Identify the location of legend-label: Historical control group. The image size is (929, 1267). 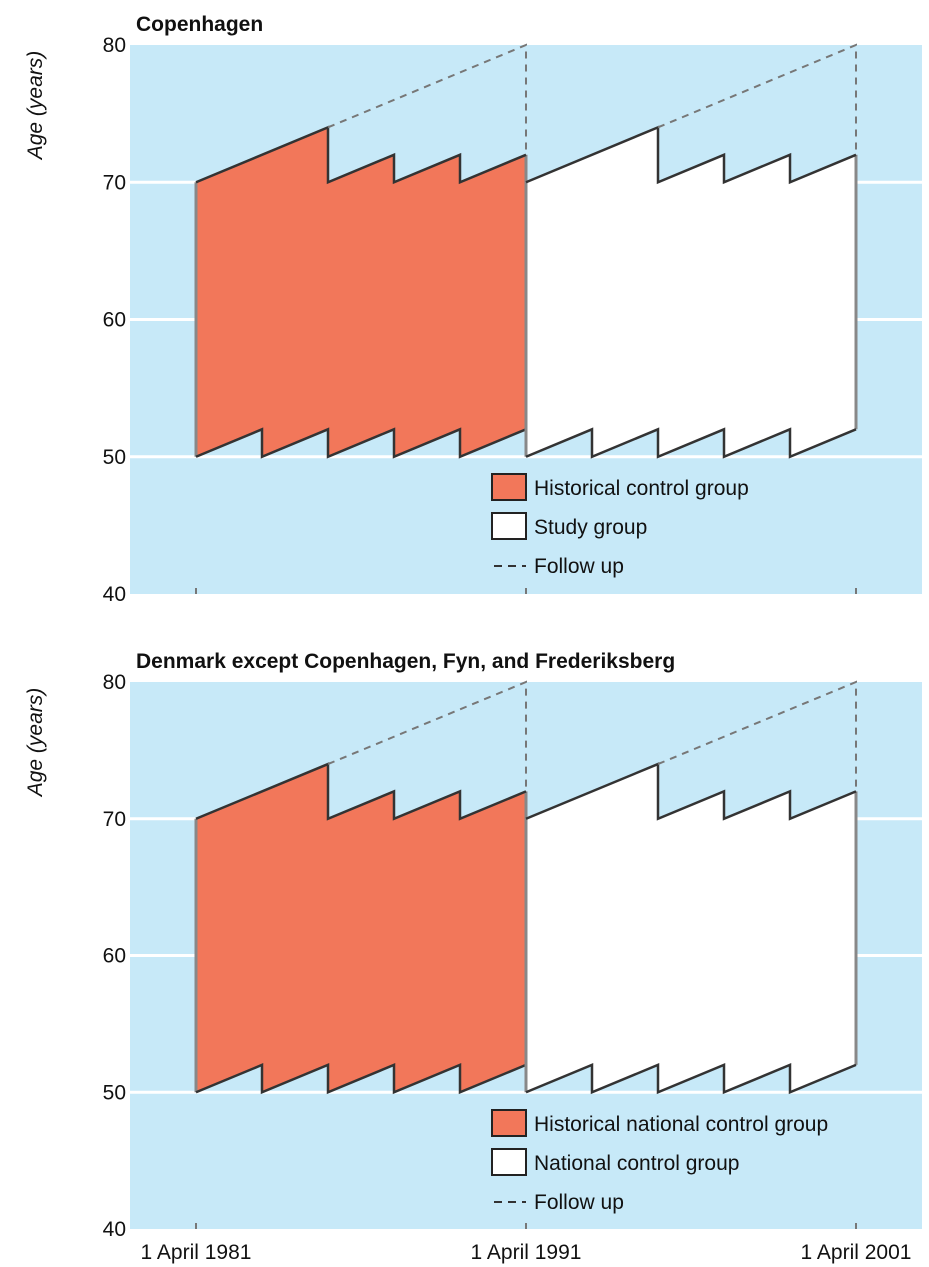
(641, 488).